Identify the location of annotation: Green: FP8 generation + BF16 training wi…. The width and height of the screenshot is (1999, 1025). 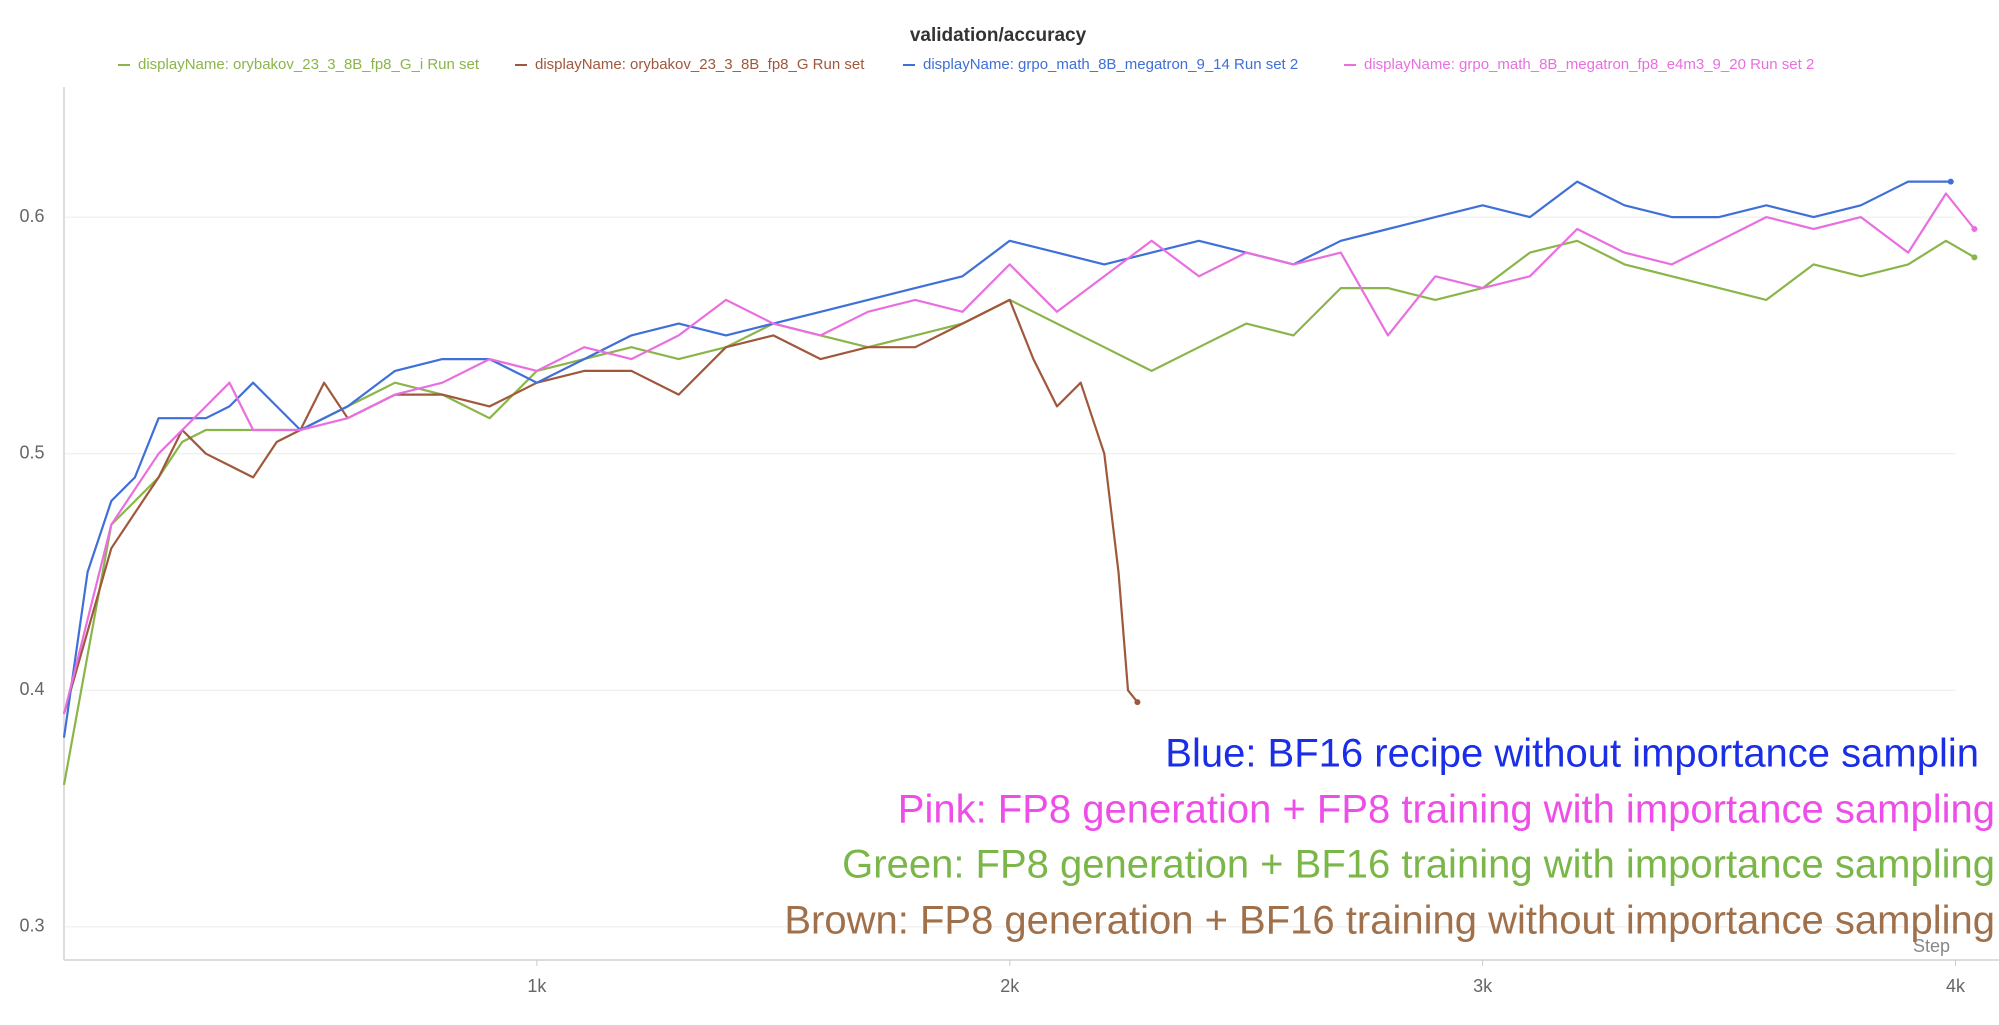
(1418, 865).